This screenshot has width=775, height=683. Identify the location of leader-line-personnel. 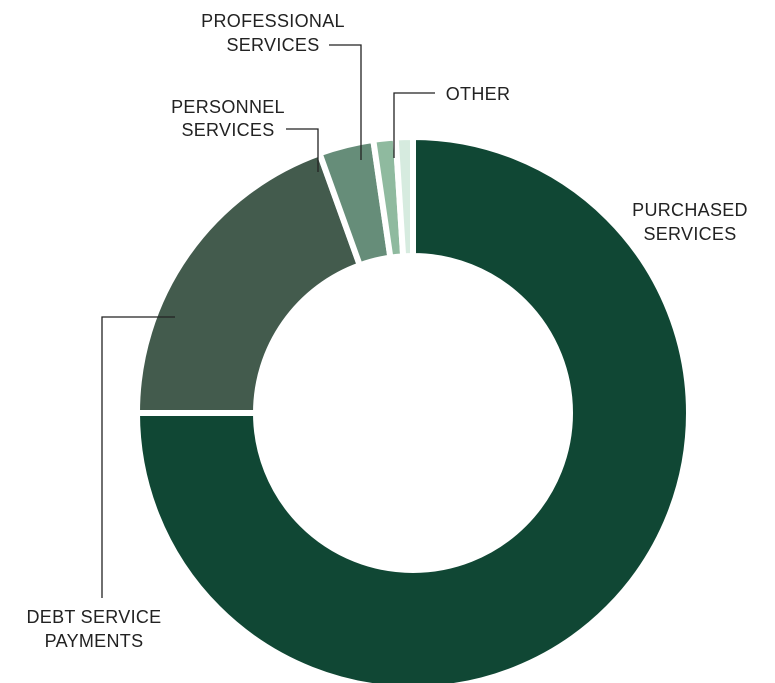
(302, 150).